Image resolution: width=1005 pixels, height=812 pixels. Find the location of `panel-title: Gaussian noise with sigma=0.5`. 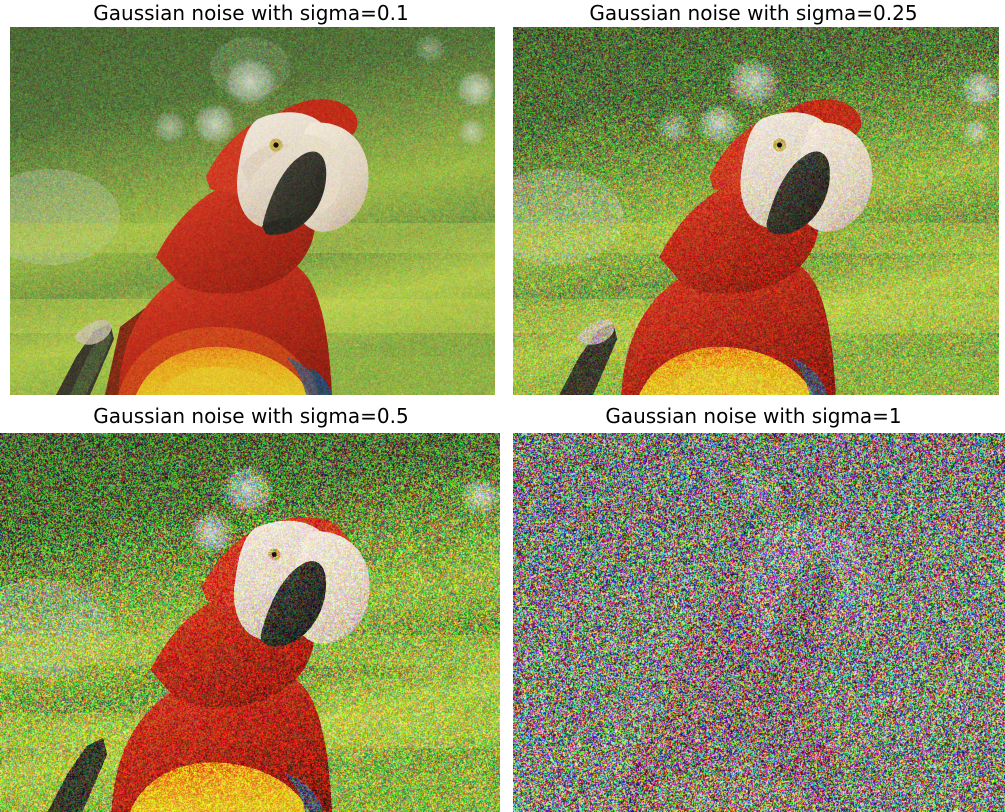

panel-title: Gaussian noise with sigma=0.5 is located at coordinates (251, 416).